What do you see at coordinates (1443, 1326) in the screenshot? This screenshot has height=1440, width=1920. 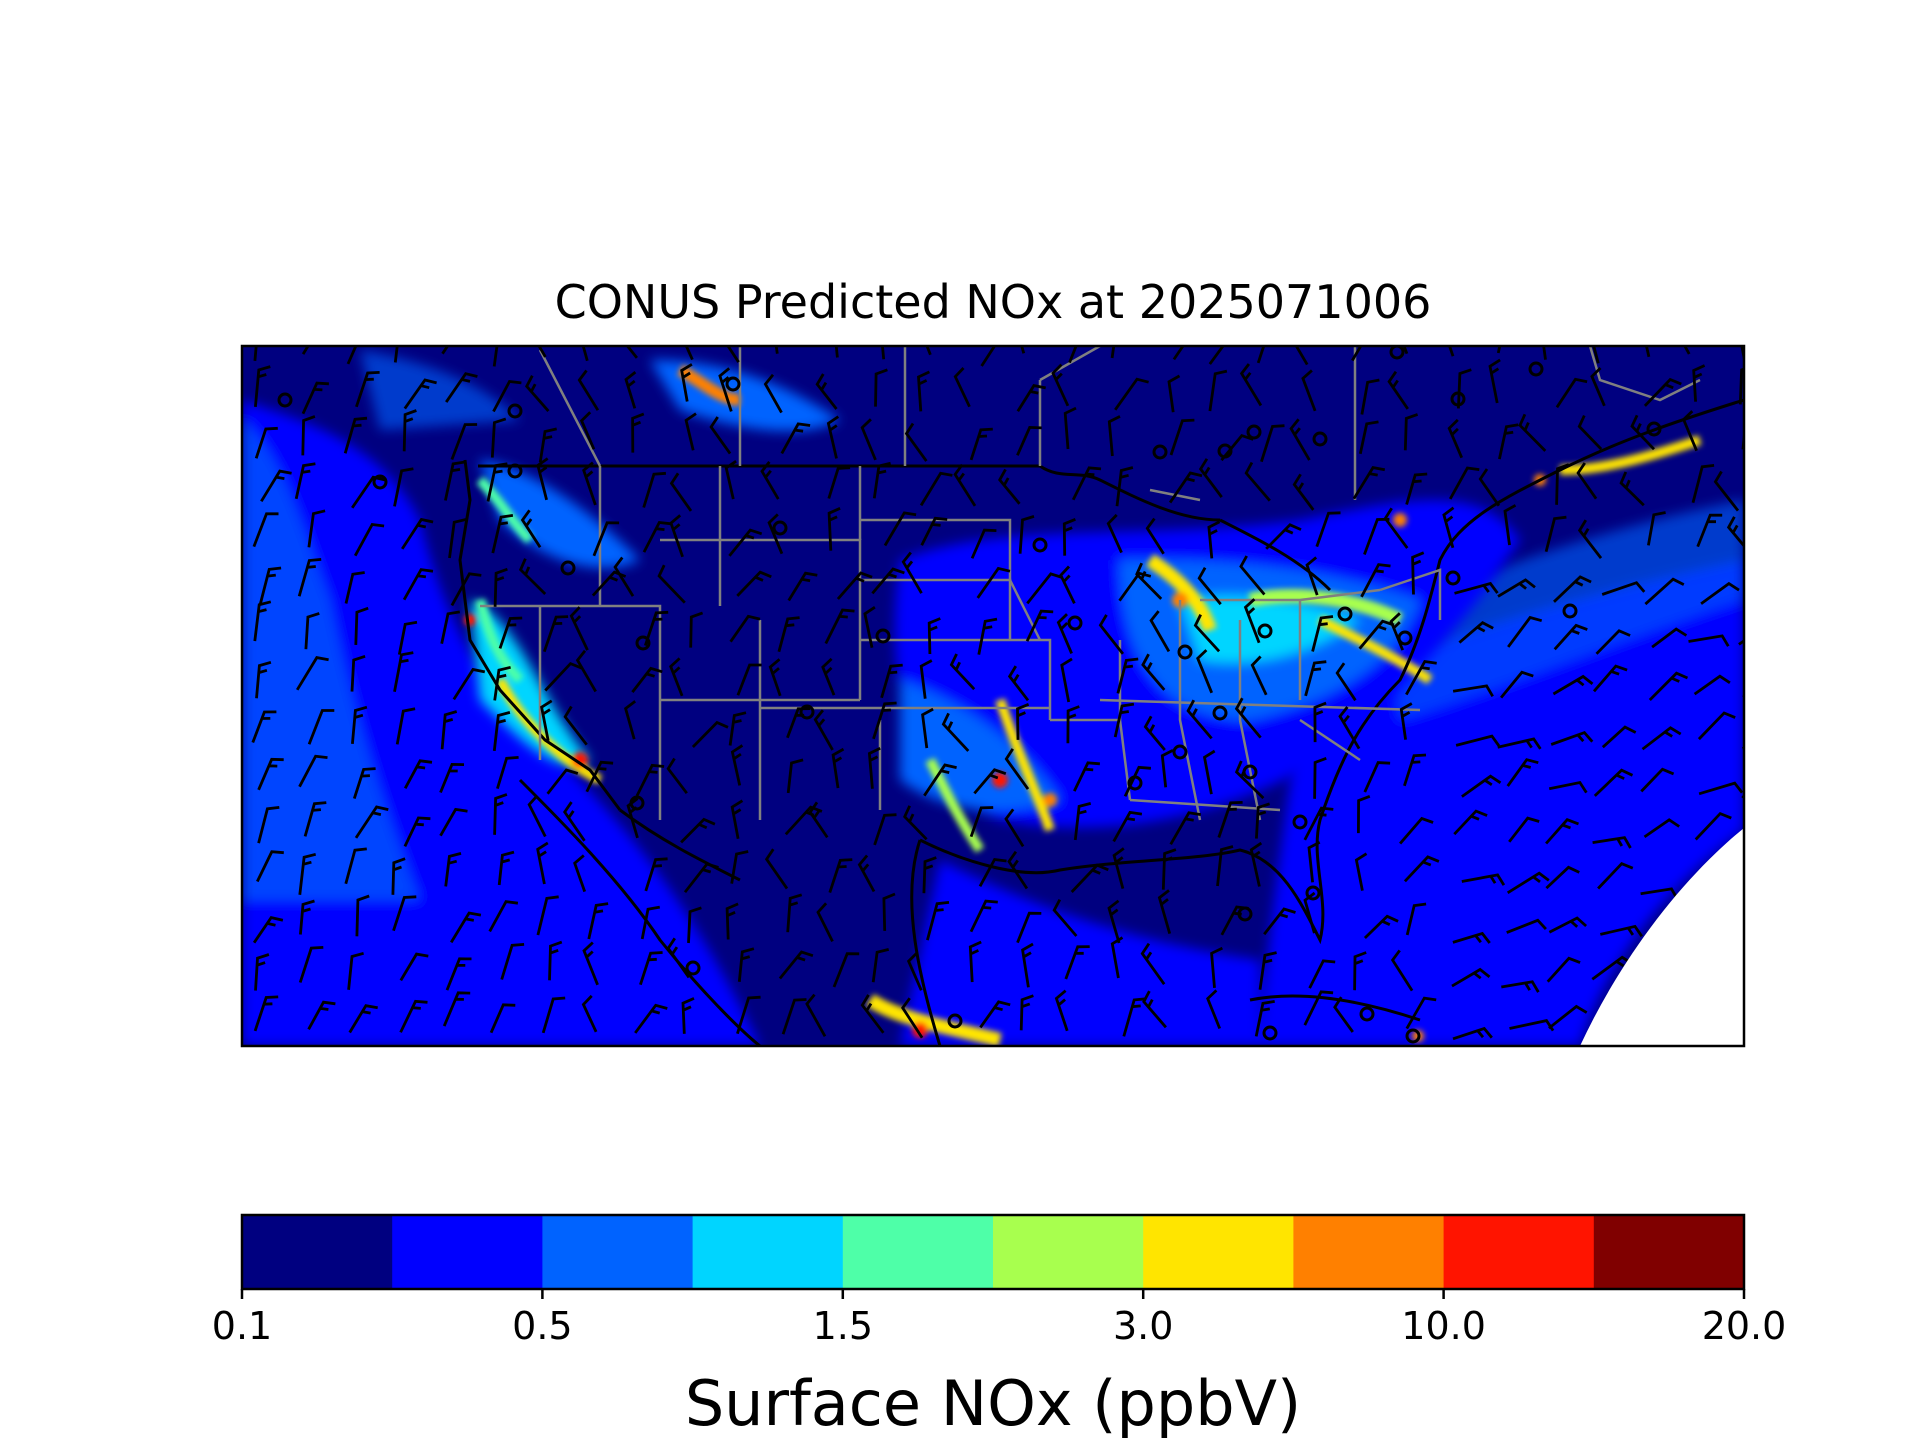 I see `colorbar-tick-label: 10.0` at bounding box center [1443, 1326].